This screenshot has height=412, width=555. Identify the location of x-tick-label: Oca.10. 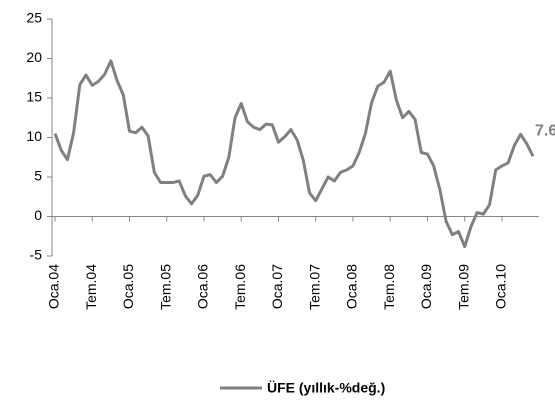
(501, 286).